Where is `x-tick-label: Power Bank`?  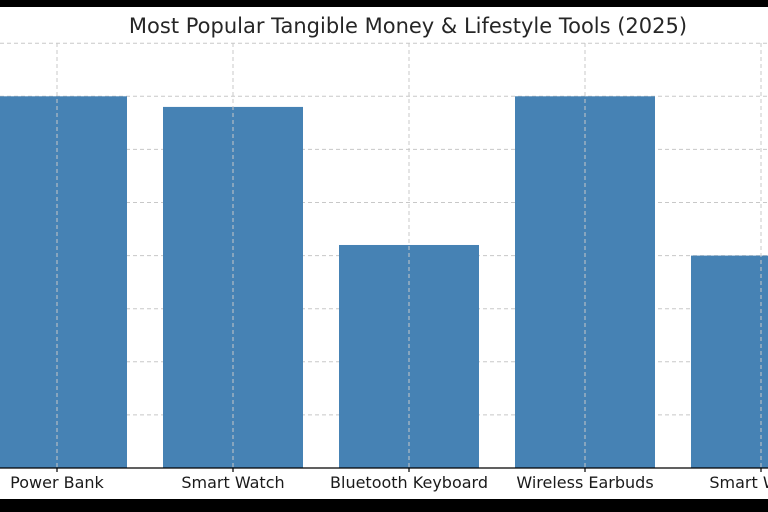
x-tick-label: Power Bank is located at coordinates (57, 482).